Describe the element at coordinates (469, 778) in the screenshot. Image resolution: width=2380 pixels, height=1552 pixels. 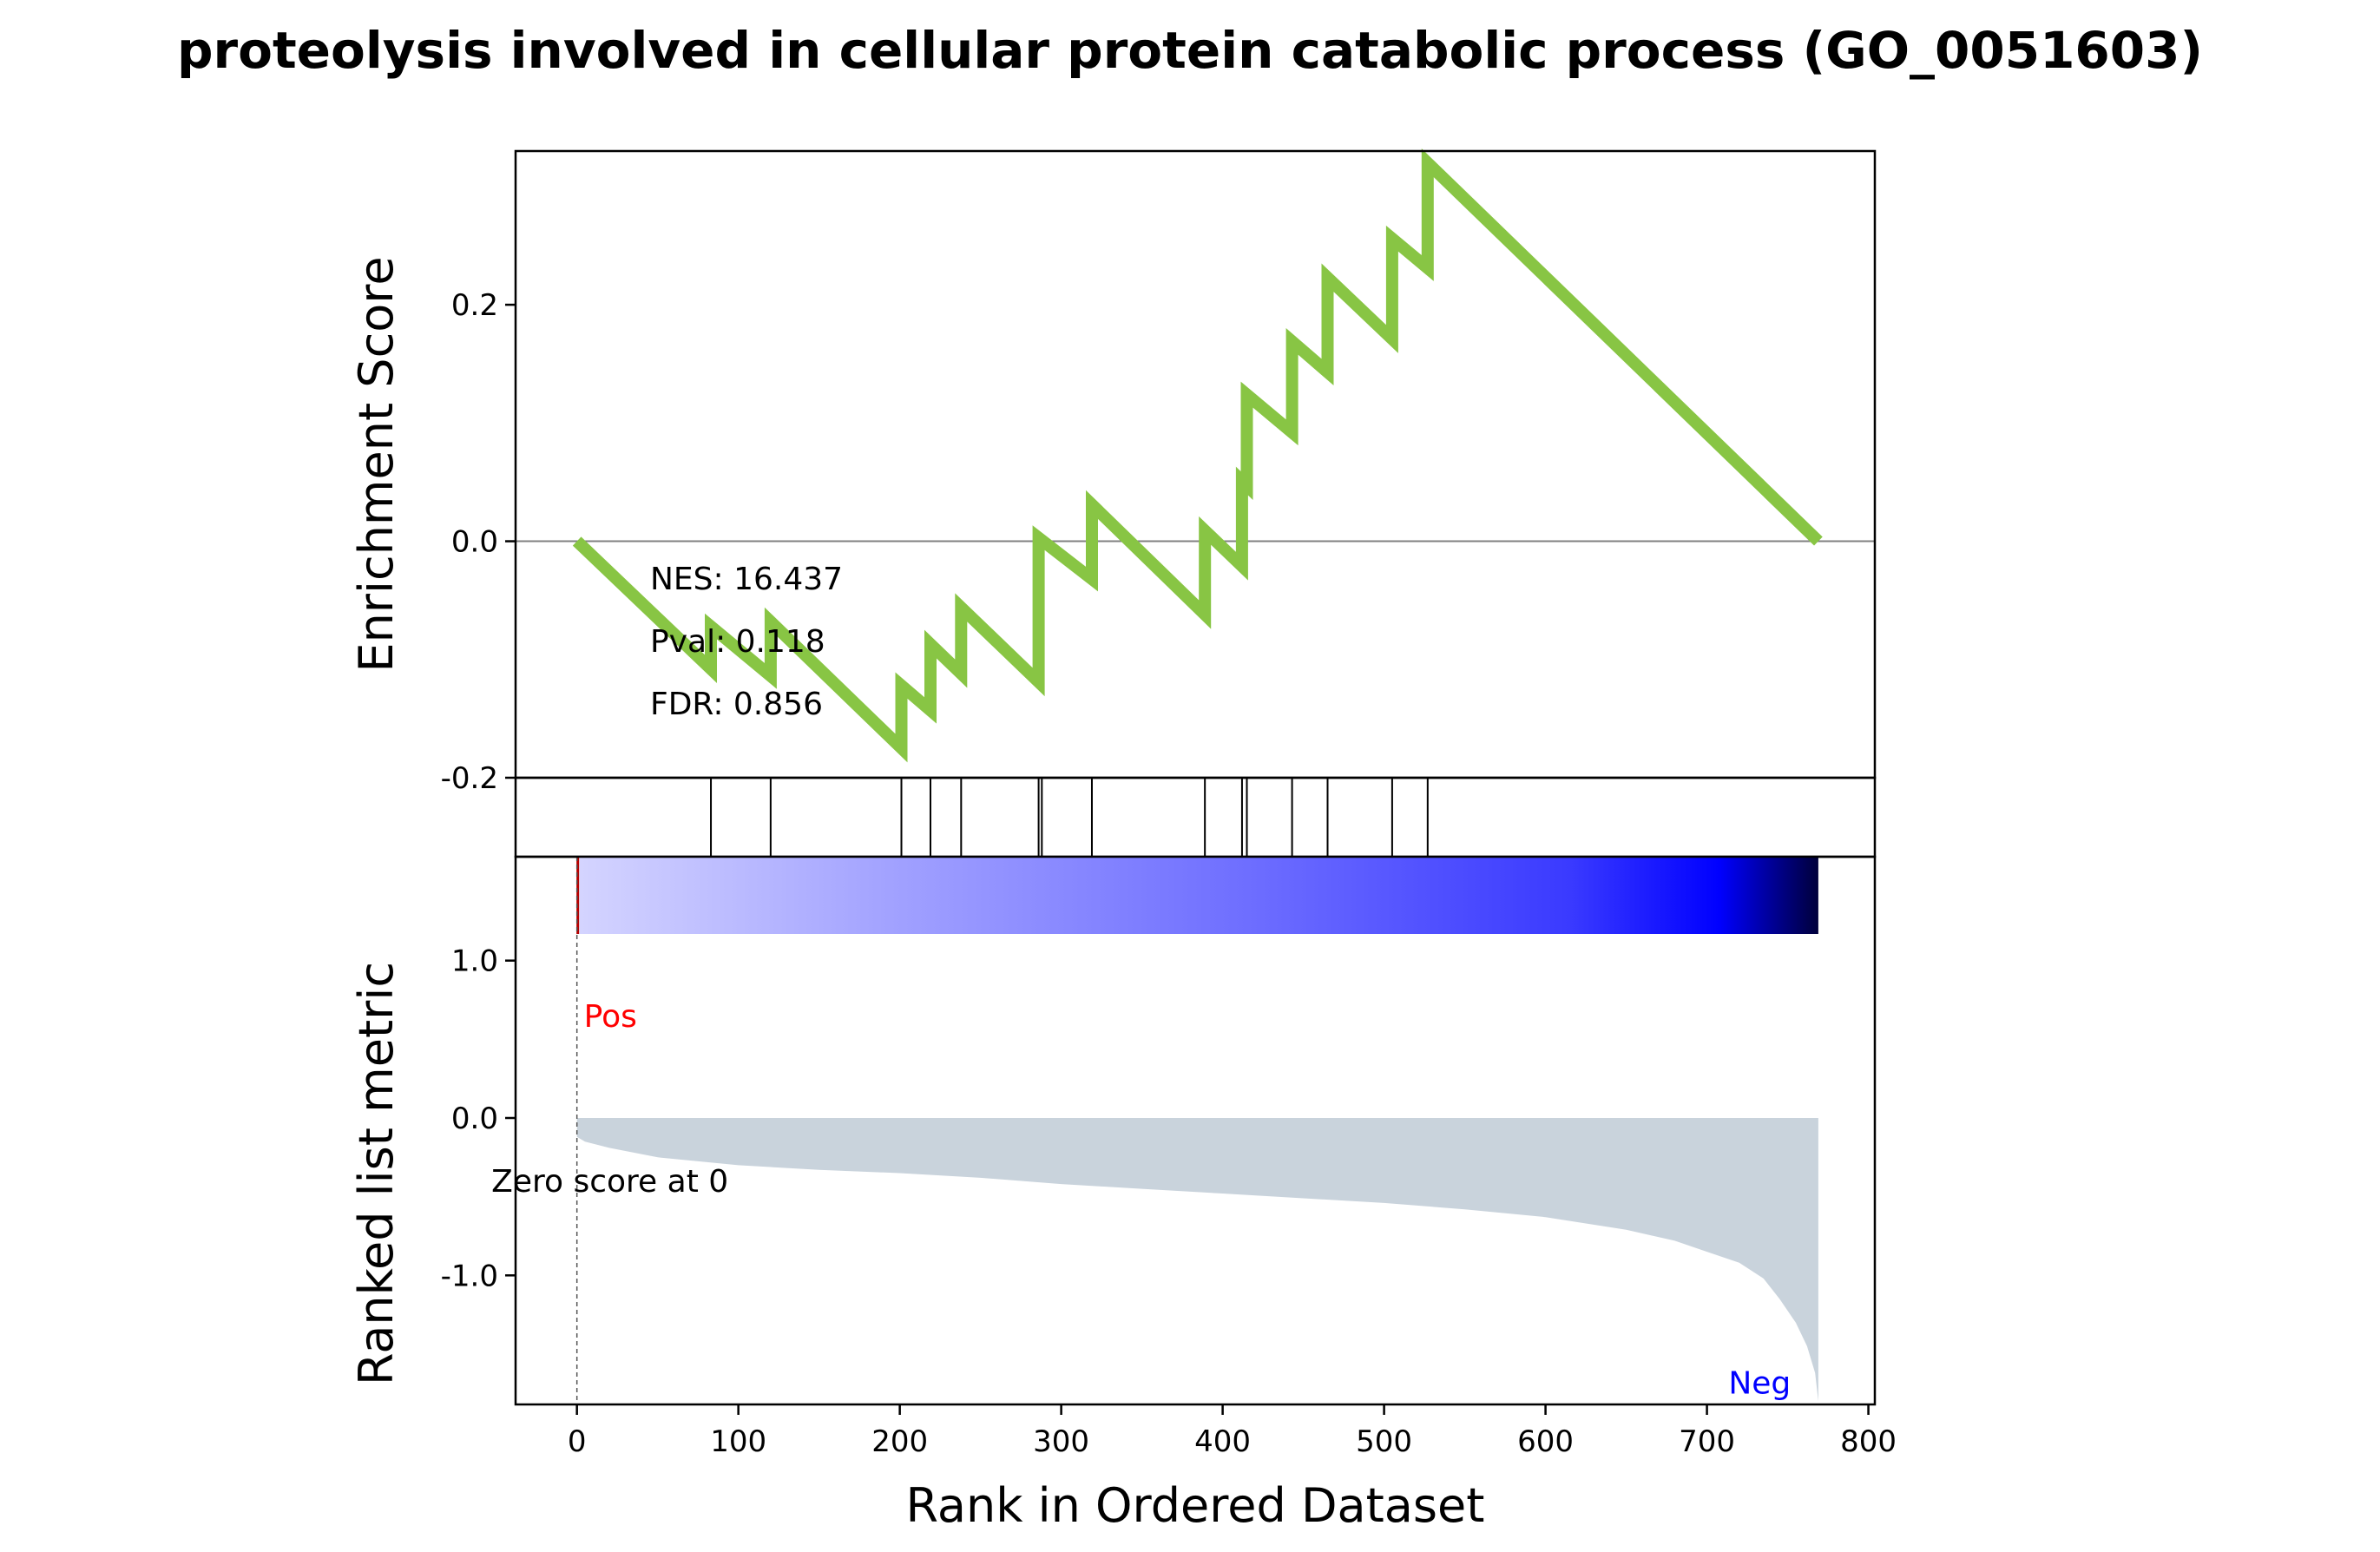
I see `es-y-tick-label: -0.2` at that location.